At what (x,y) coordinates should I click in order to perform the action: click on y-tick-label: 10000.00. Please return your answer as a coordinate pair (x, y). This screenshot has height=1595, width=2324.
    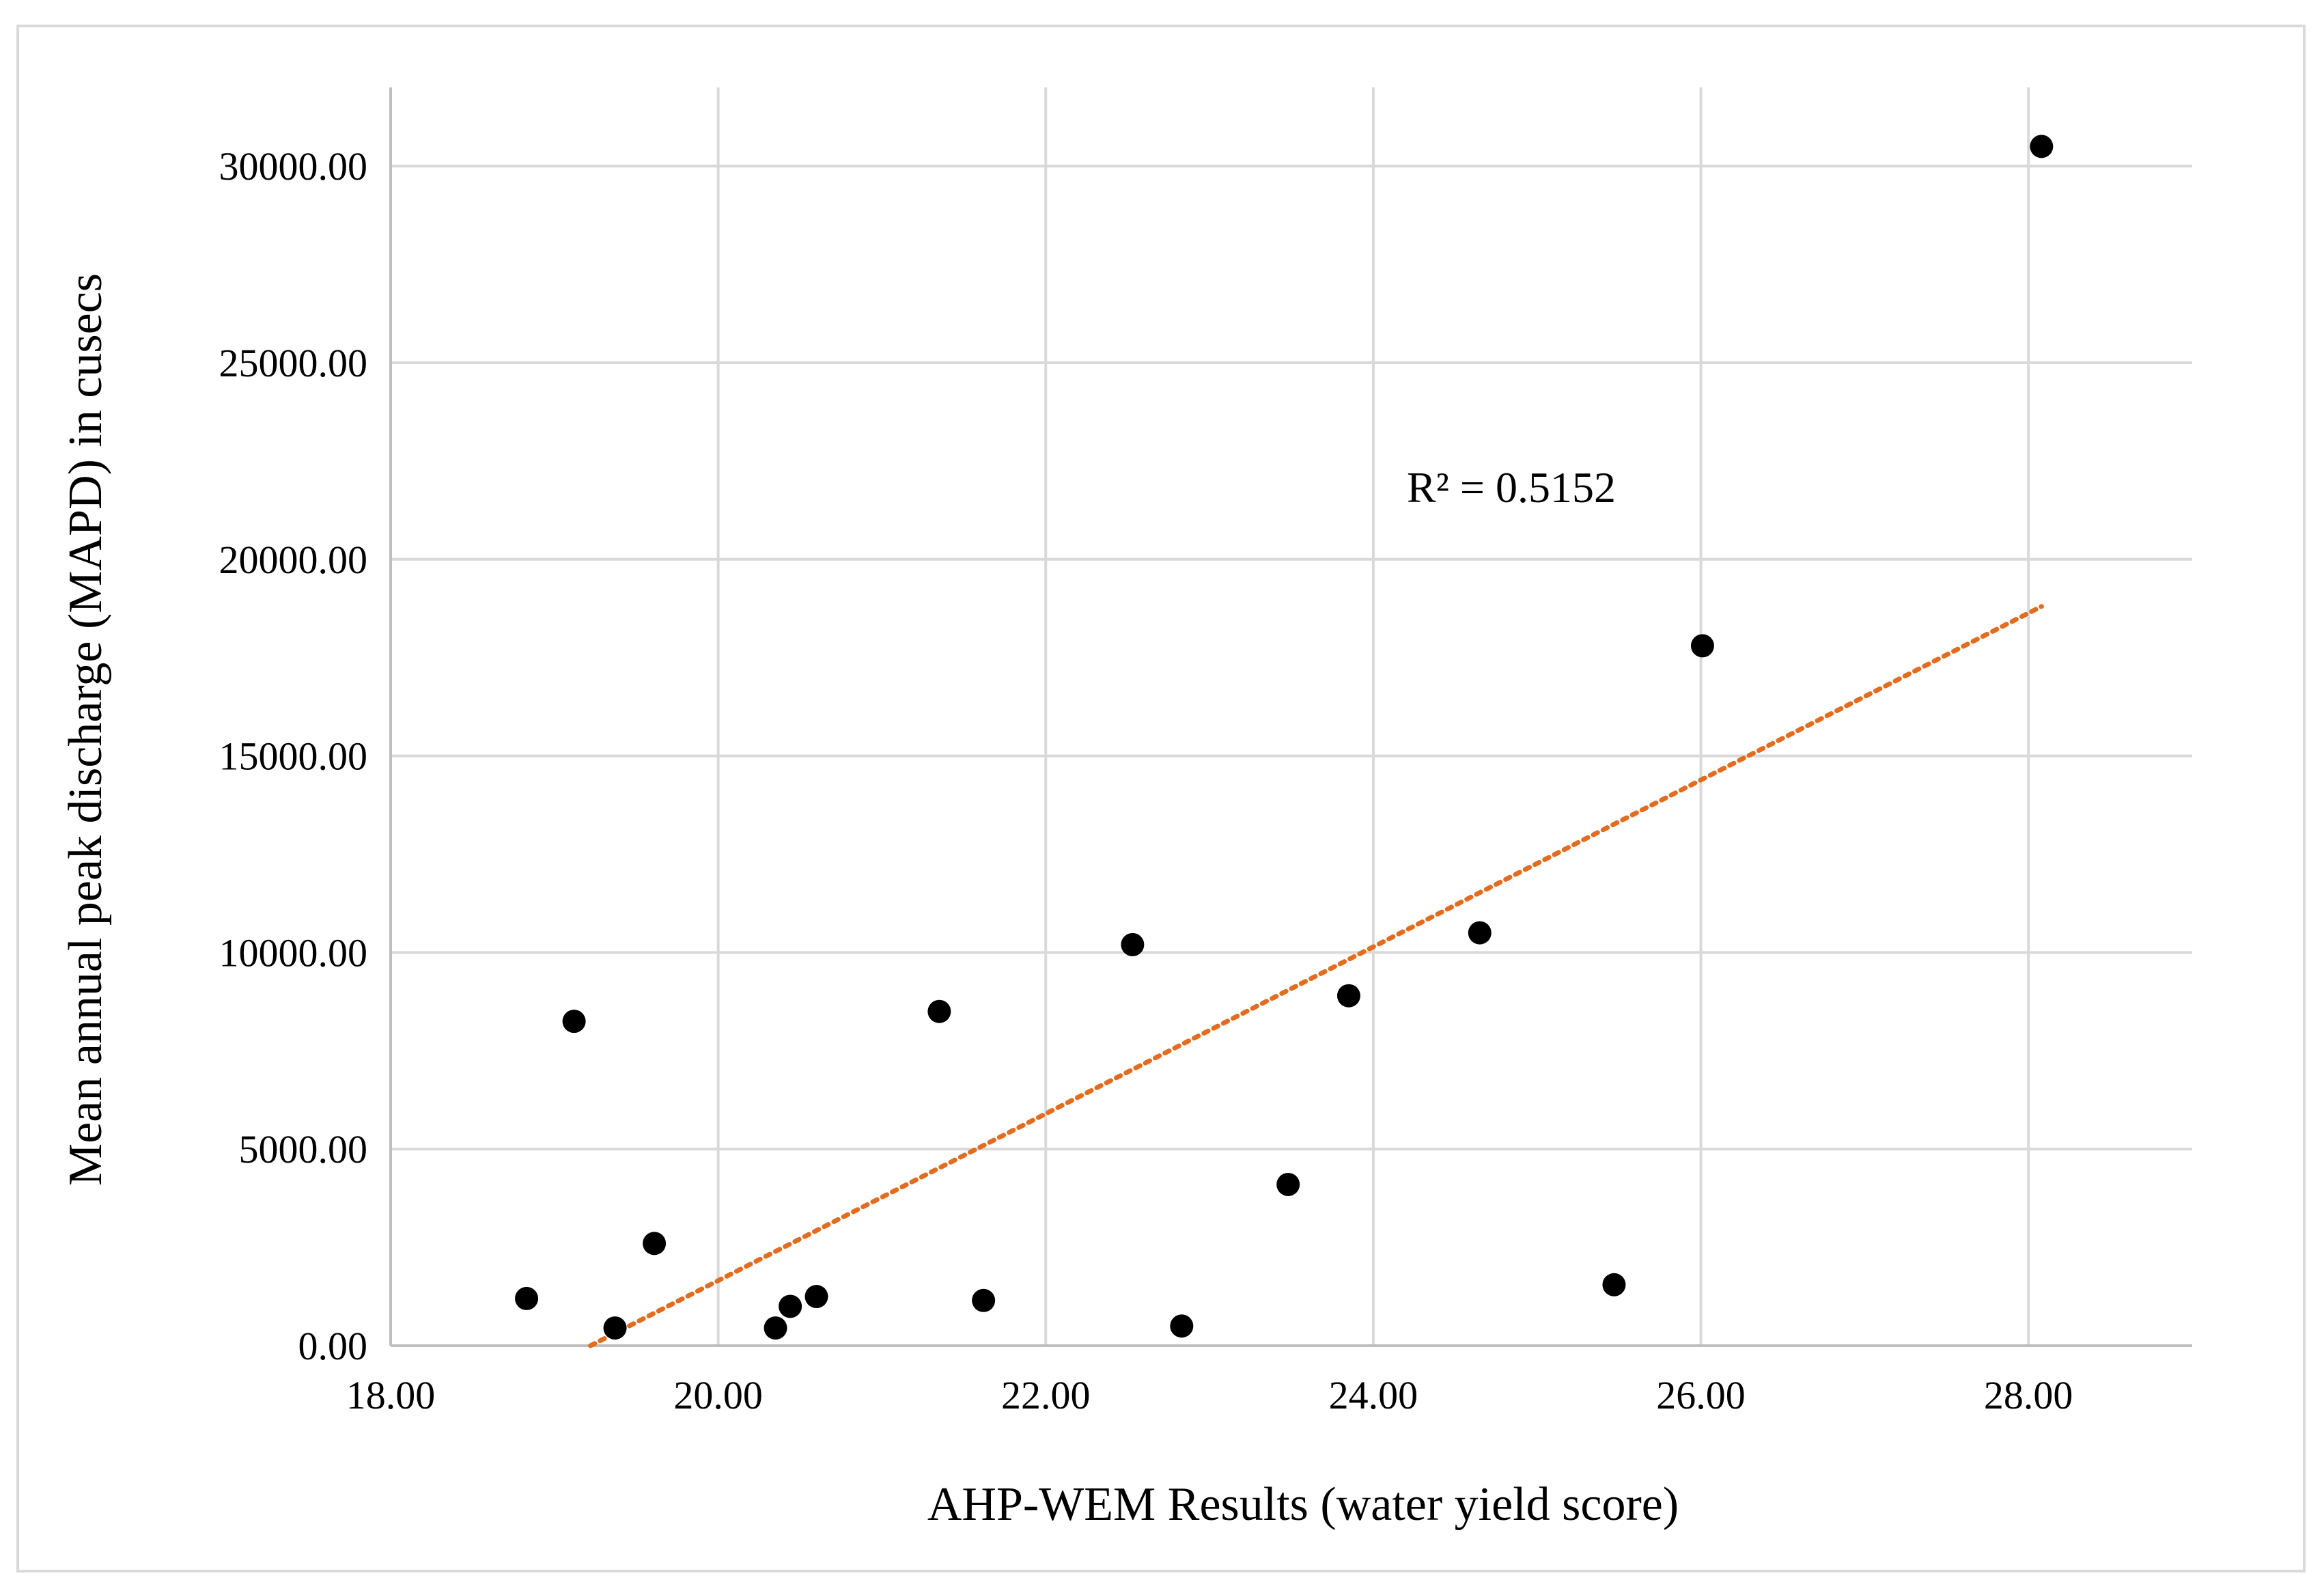
    Looking at the image, I should click on (293, 952).